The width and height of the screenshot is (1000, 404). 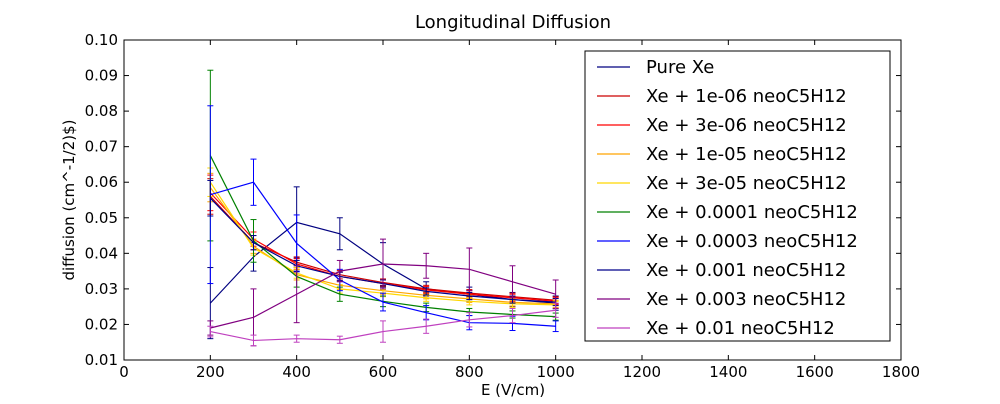 What do you see at coordinates (101, 218) in the screenshot?
I see `y-tick-label: 0.05` at bounding box center [101, 218].